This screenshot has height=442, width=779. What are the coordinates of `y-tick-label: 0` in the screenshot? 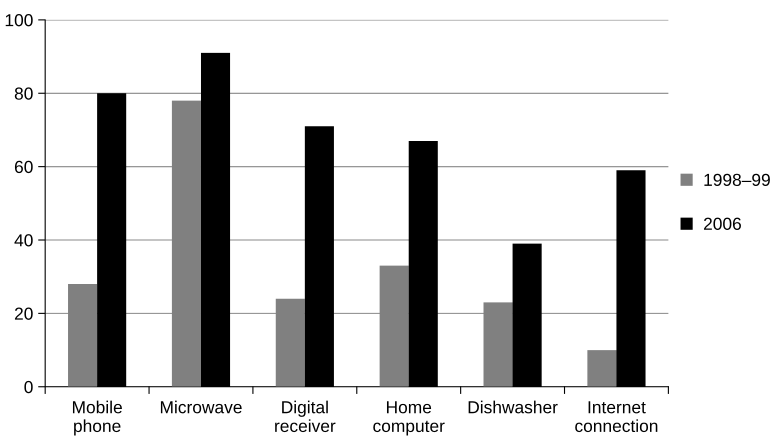 It's located at (28, 387).